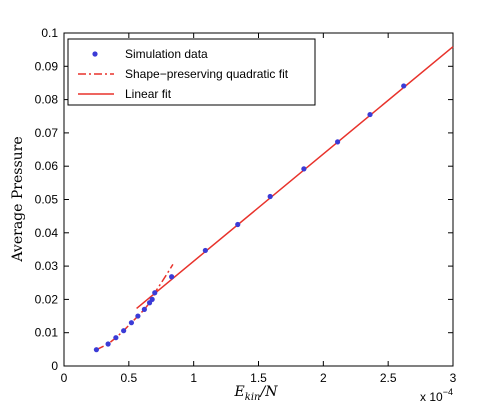  I want to click on x-tick-label: 1, so click(193, 378).